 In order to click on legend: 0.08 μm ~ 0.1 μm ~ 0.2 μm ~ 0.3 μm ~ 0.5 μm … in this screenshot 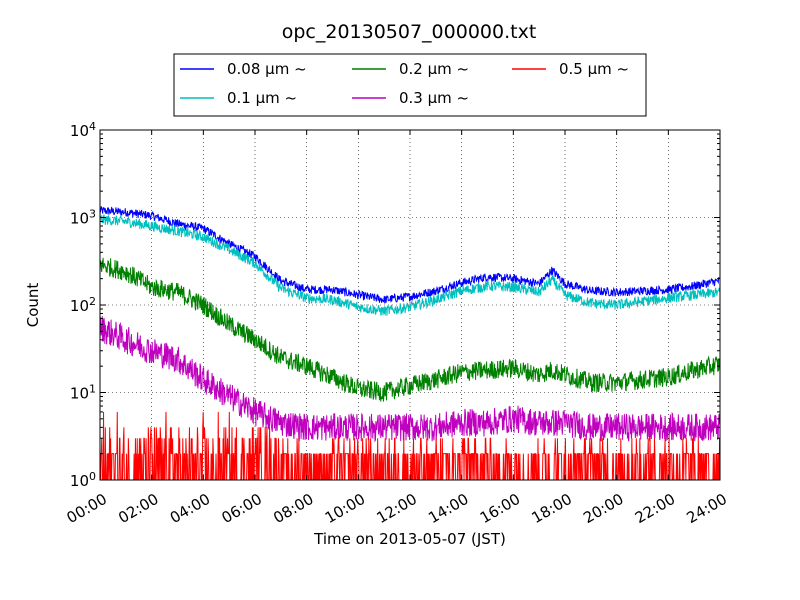, I will do `click(410, 85)`.